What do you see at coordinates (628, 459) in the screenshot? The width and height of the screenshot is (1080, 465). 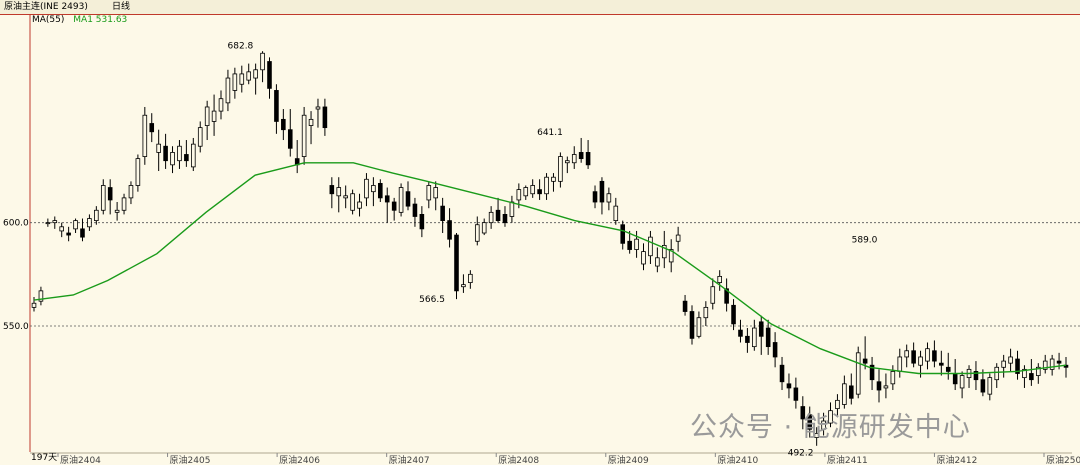 I see `x-tick-label: 原油2409` at bounding box center [628, 459].